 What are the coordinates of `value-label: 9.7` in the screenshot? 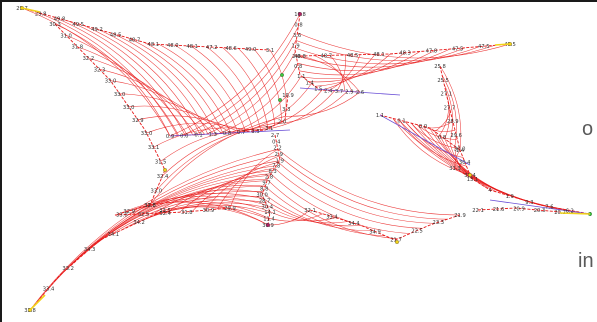 It's located at (266, 183).